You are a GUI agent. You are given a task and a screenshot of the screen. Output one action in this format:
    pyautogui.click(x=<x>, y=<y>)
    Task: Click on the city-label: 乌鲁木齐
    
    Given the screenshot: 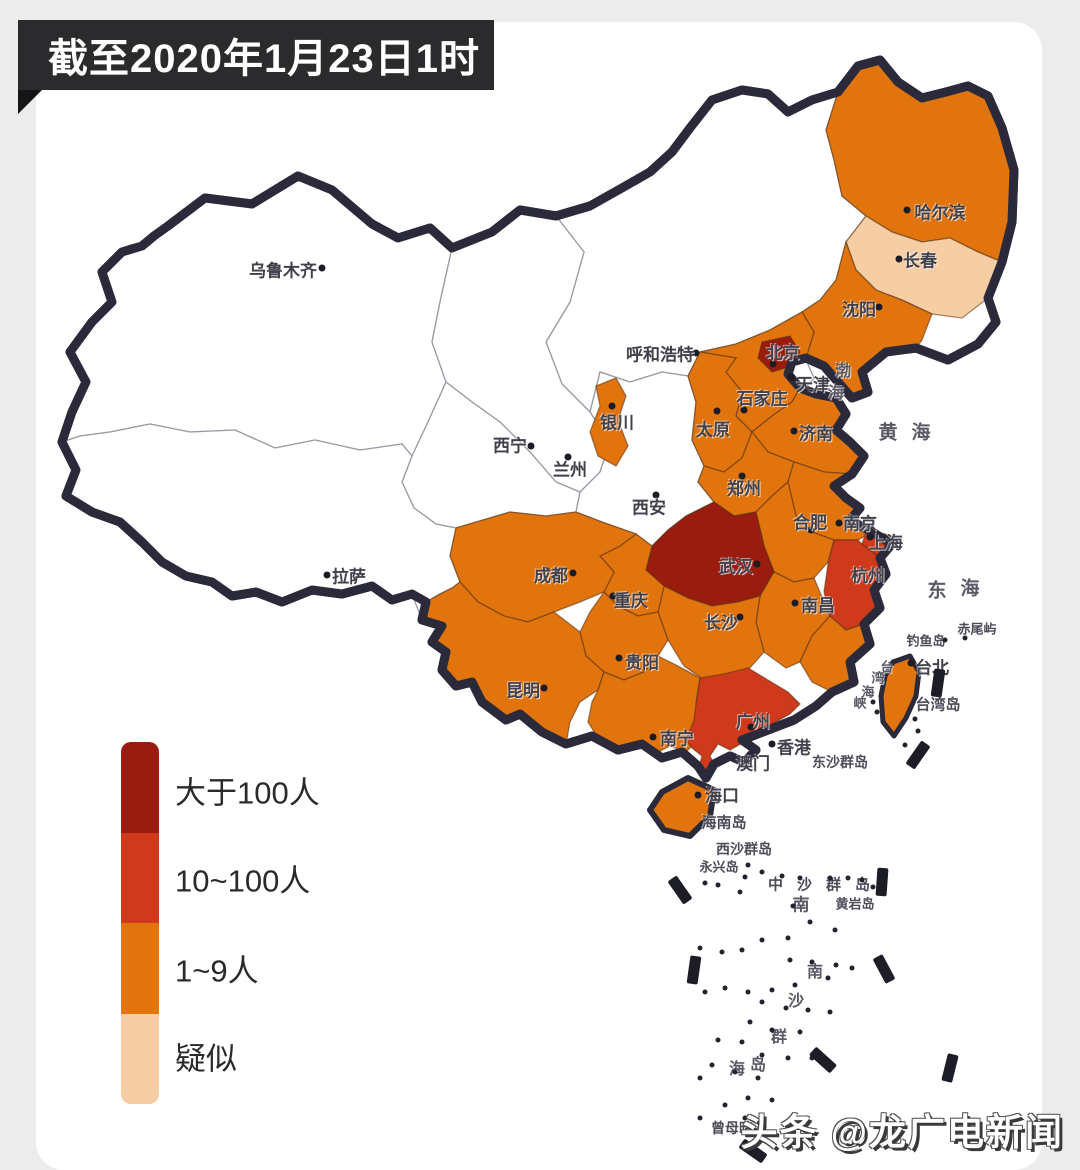 What is the action you would take?
    pyautogui.click(x=283, y=271)
    